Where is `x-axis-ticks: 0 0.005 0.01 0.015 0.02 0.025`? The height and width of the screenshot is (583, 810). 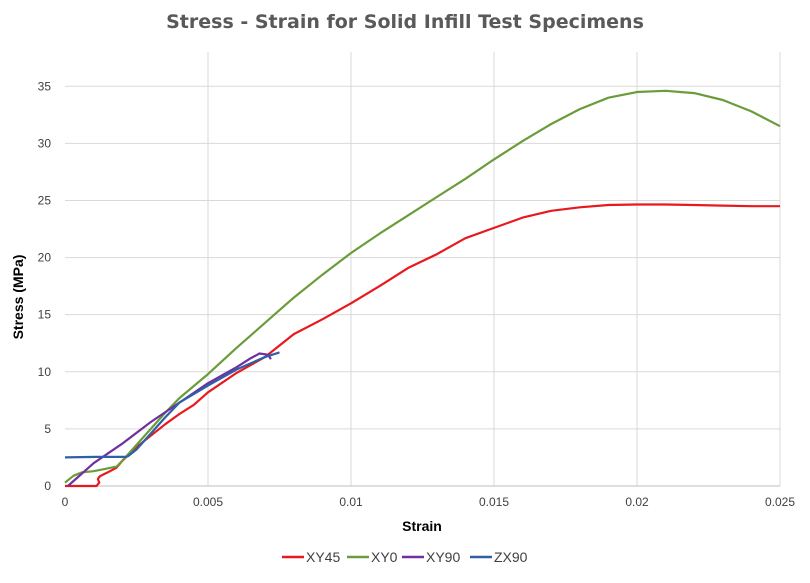
x-axis-ticks: 0 0.005 0.01 0.015 0.02 0.025 is located at coordinates (429, 502).